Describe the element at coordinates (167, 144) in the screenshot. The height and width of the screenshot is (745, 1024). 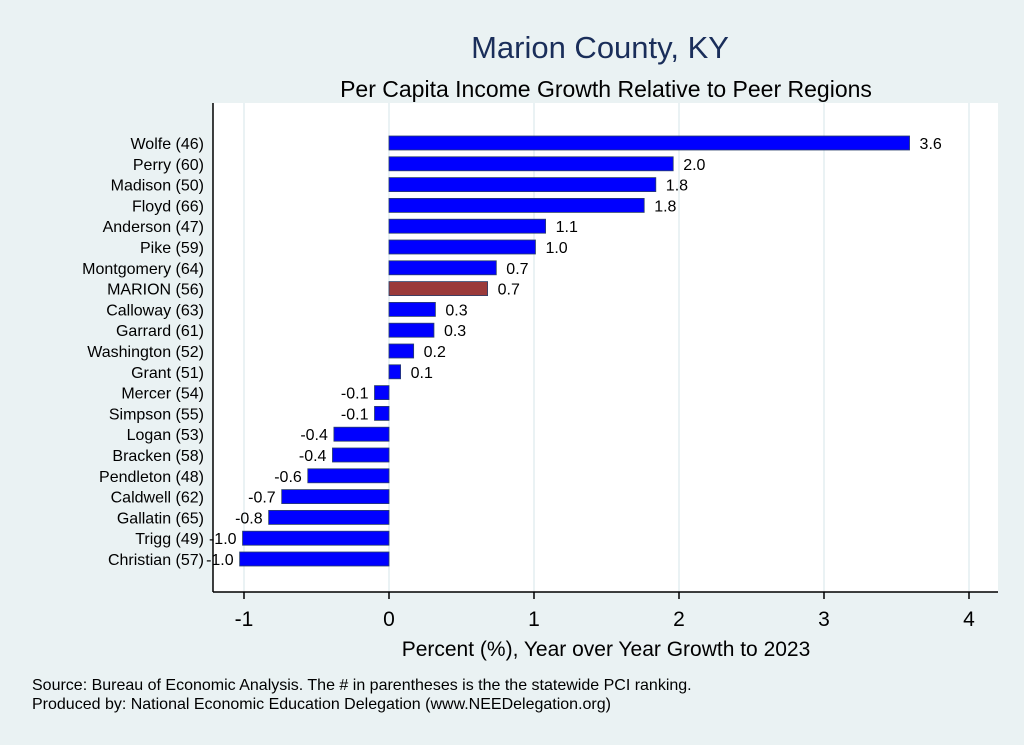
I see `y-tick-label: Wolfe (46)` at that location.